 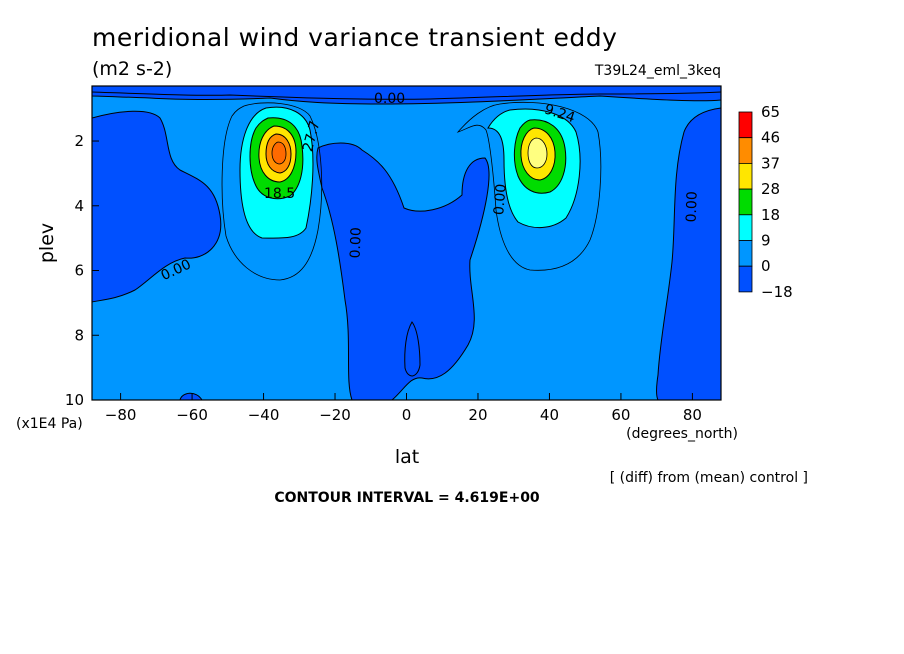 What do you see at coordinates (688, 253) in the screenshot?
I see `negative-region-north` at bounding box center [688, 253].